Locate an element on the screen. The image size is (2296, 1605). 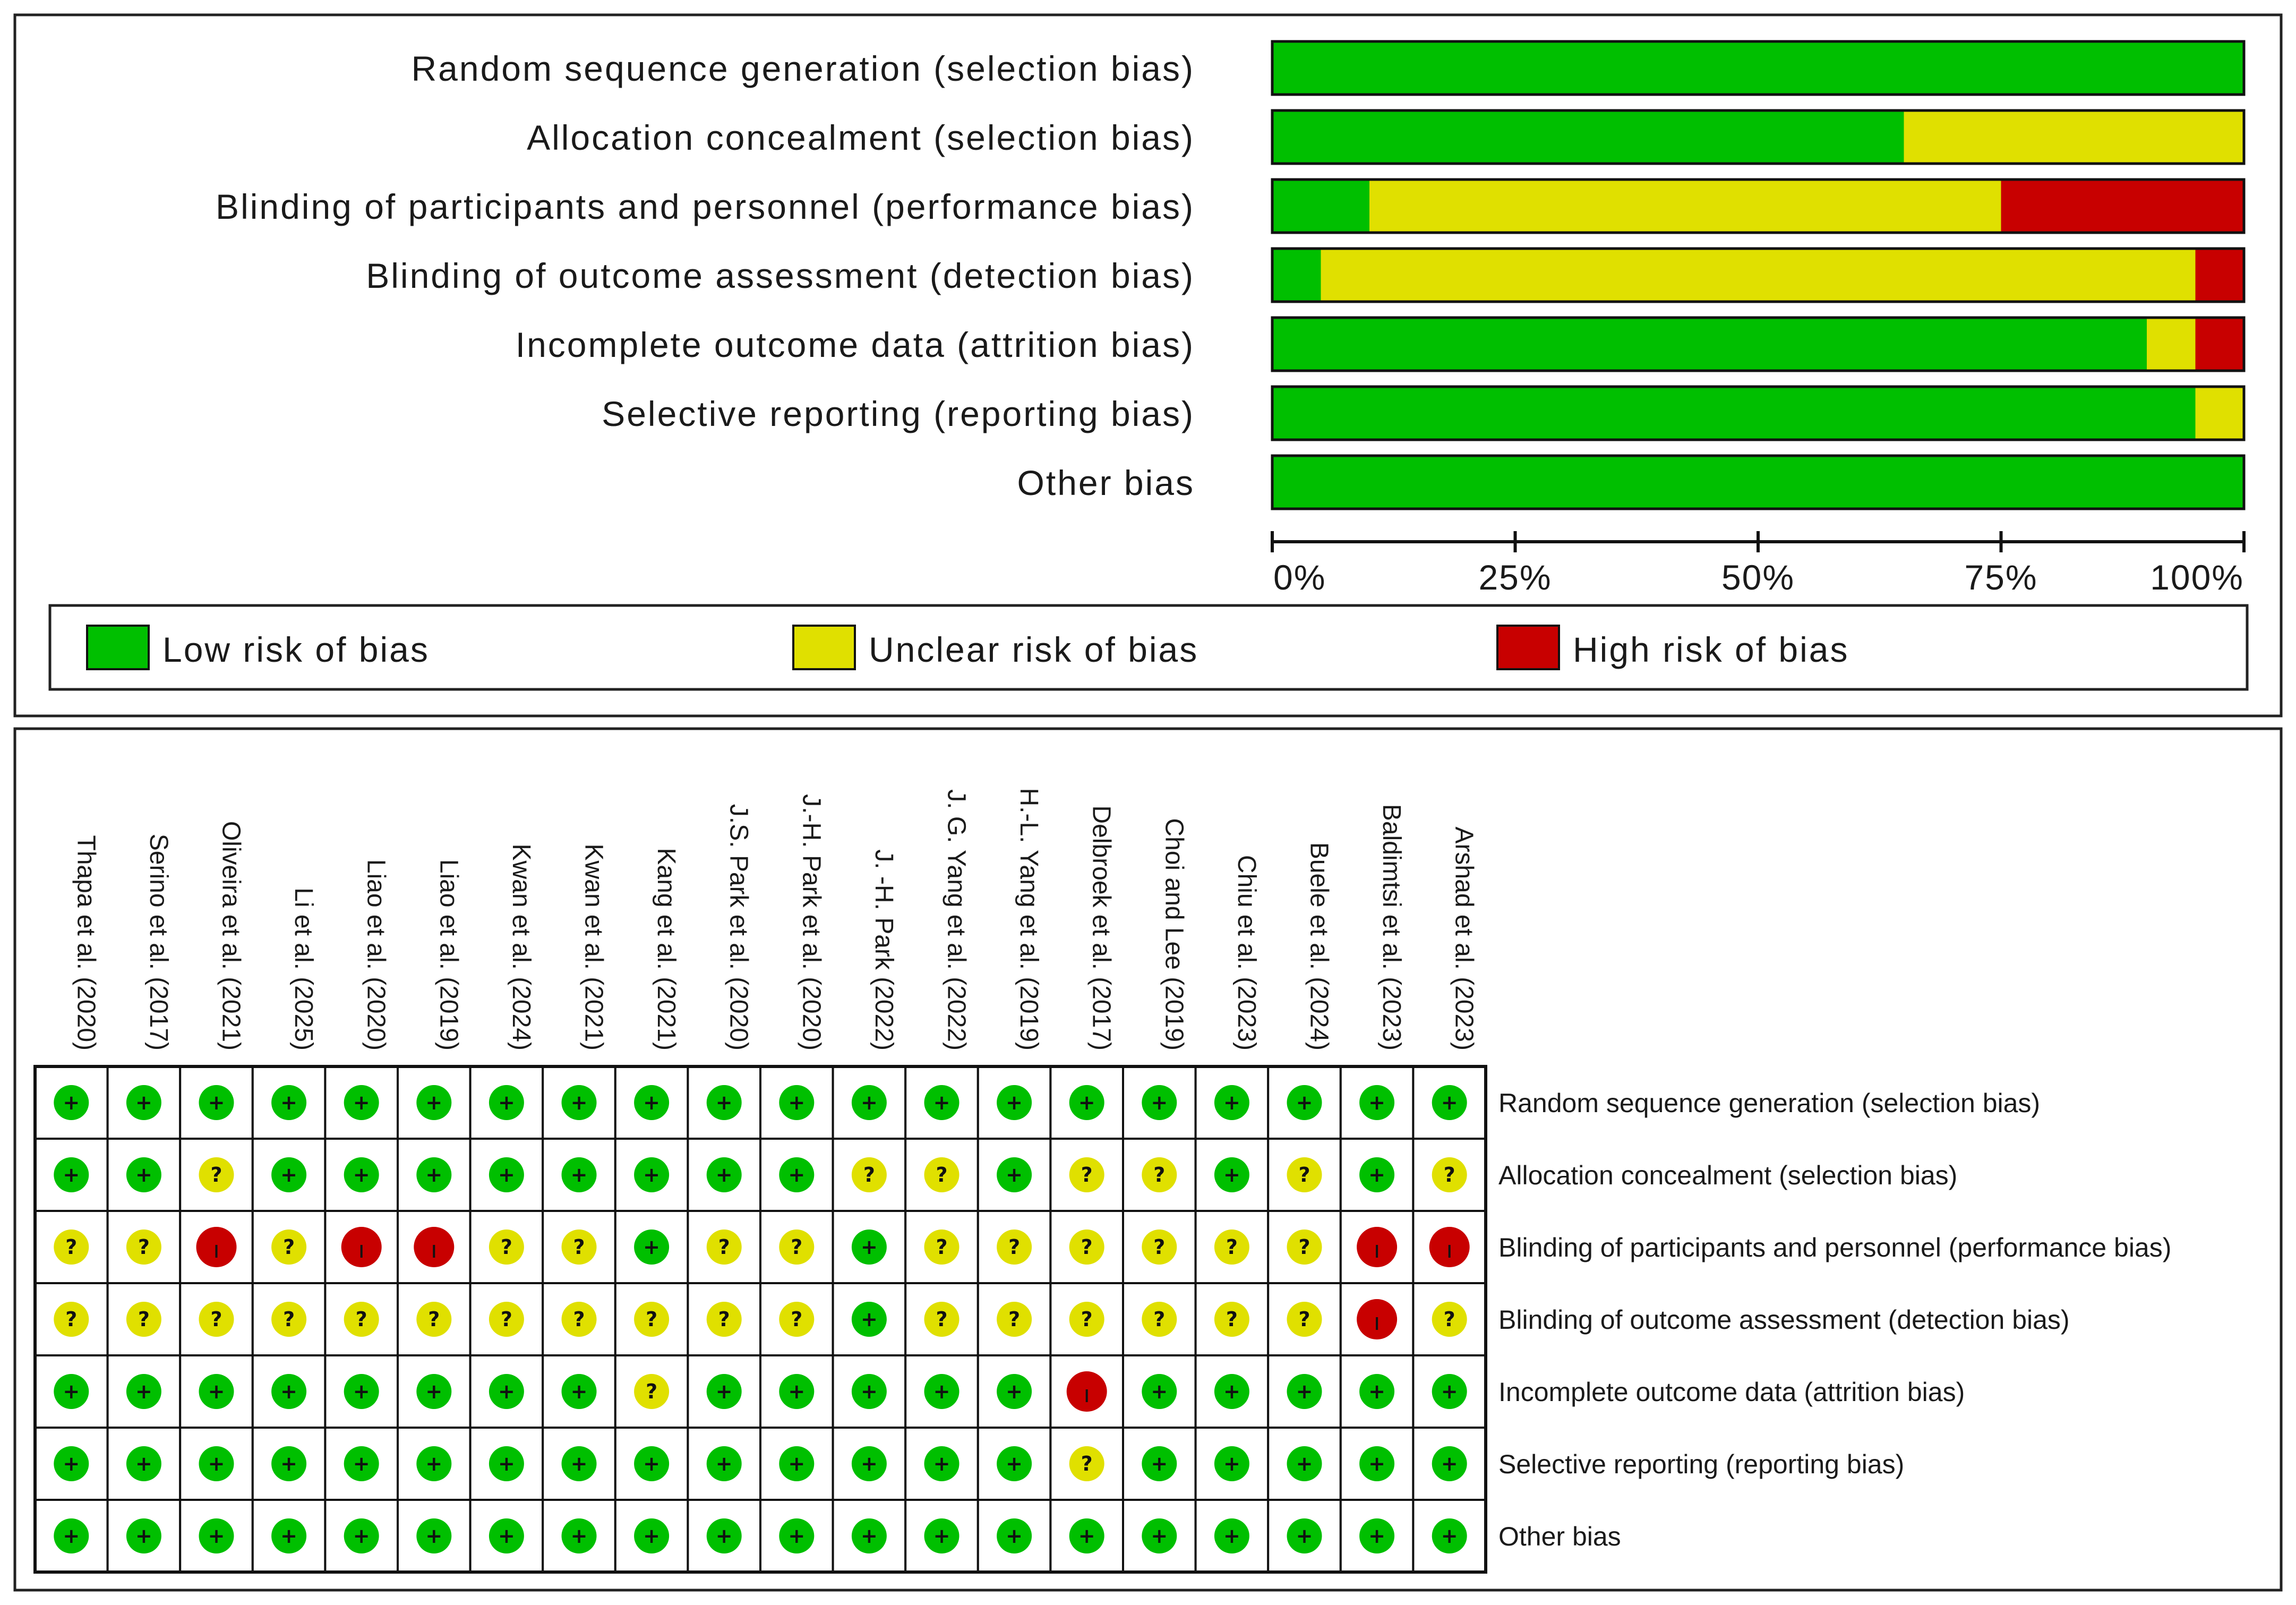
bar-row-blinding-of-outcome-assessment-detection-bias is located at coordinates (1758, 275).